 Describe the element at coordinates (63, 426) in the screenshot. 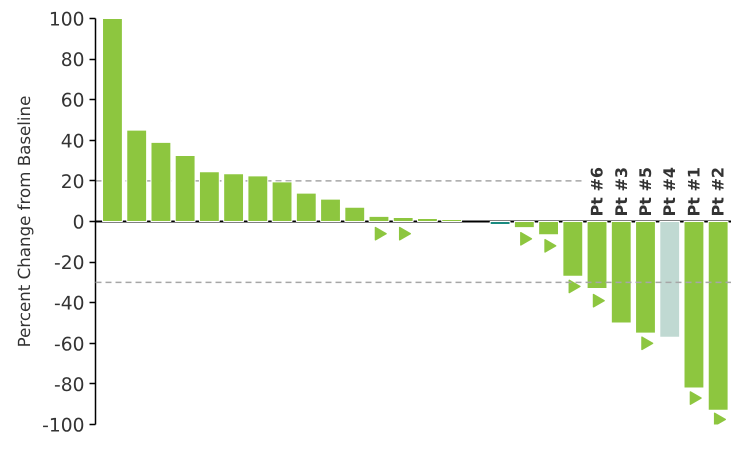

I see `y-tick-label: -100` at that location.